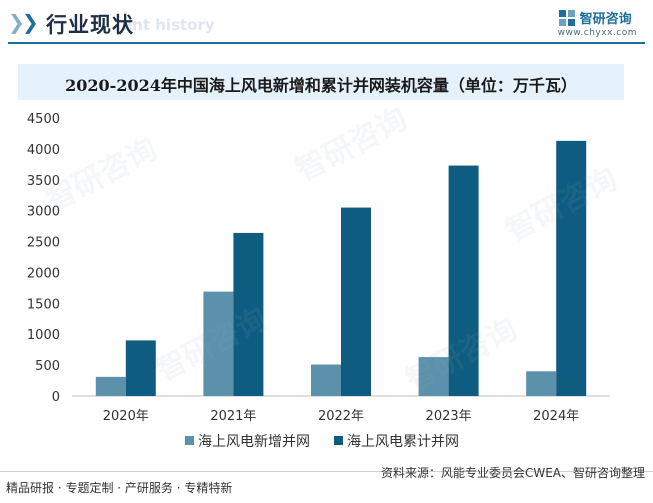 This screenshot has width=653, height=503. Describe the element at coordinates (43, 119) in the screenshot. I see `y-tick-label: 4500` at that location.